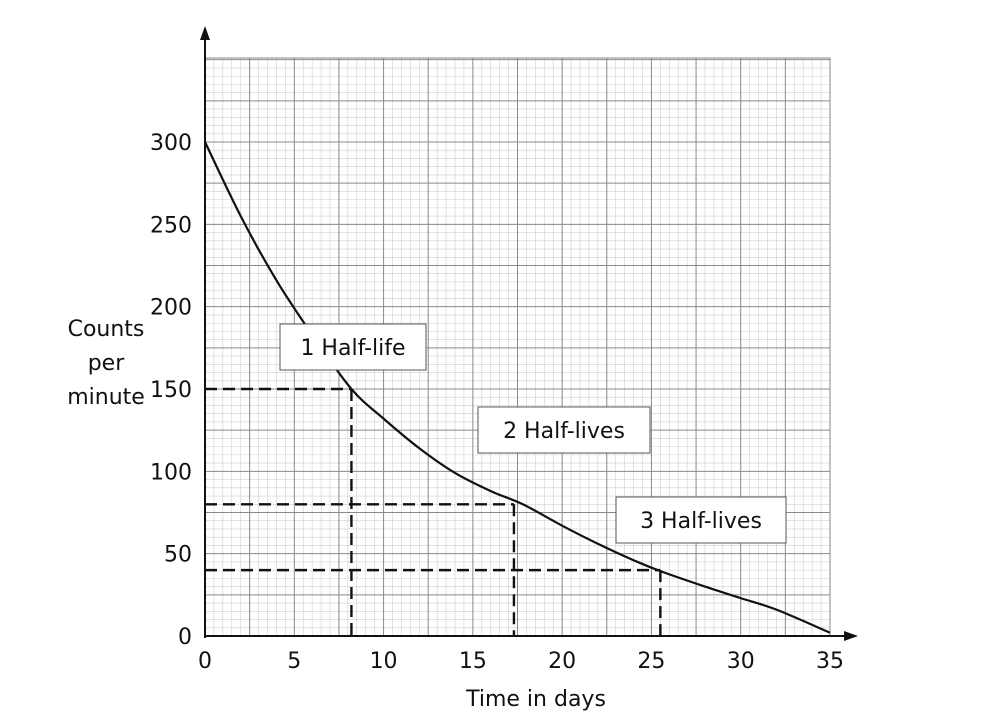  I want to click on annotation-2-text: 2 Half-lives, so click(564, 431).